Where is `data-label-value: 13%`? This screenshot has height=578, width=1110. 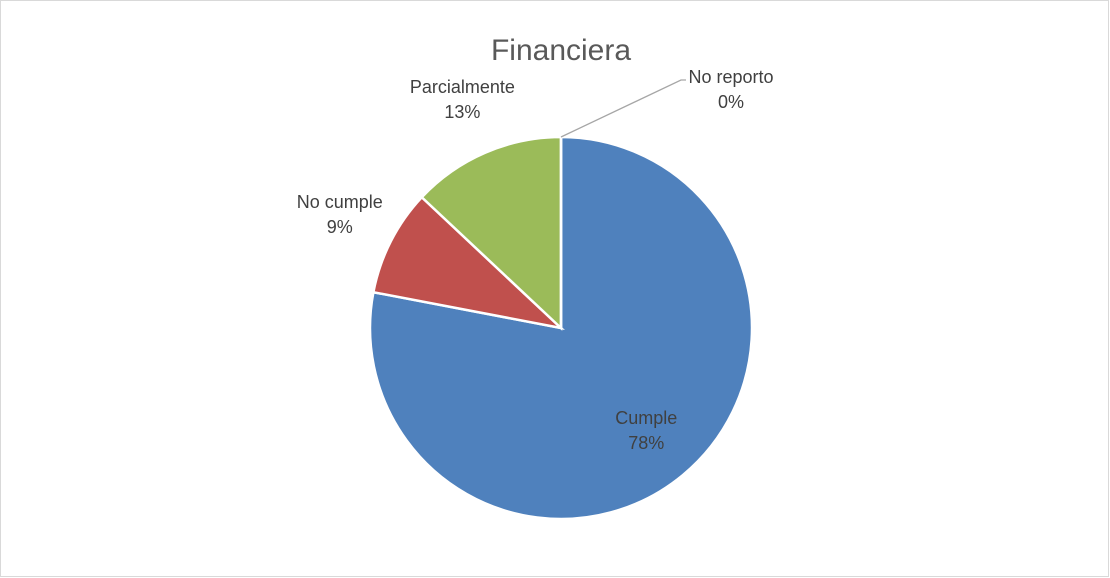
data-label-value: 13% is located at coordinates (462, 112).